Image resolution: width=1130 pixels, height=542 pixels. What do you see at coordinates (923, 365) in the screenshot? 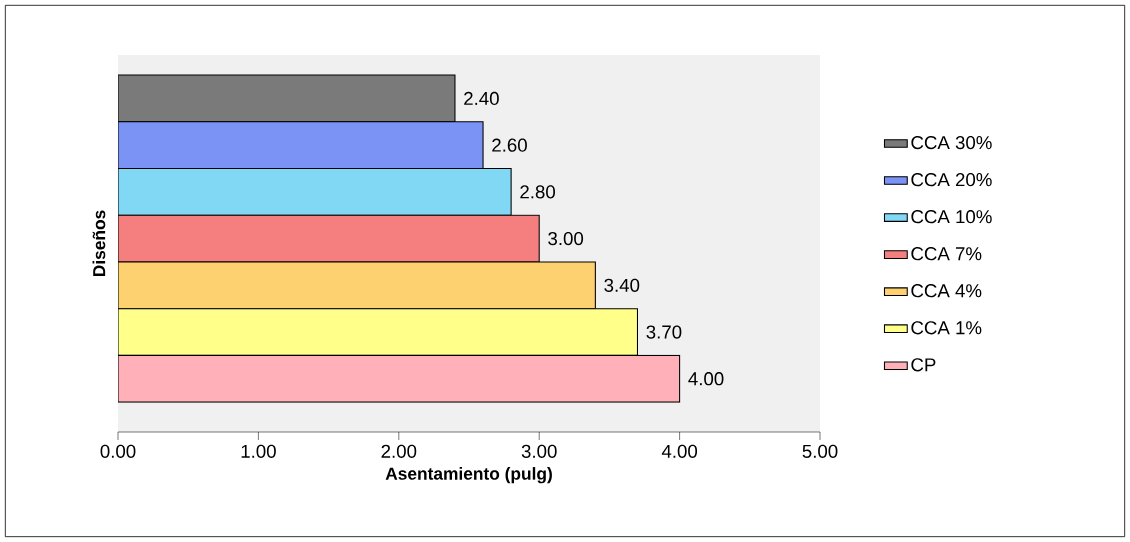
I see `legend-label: CP` at bounding box center [923, 365].